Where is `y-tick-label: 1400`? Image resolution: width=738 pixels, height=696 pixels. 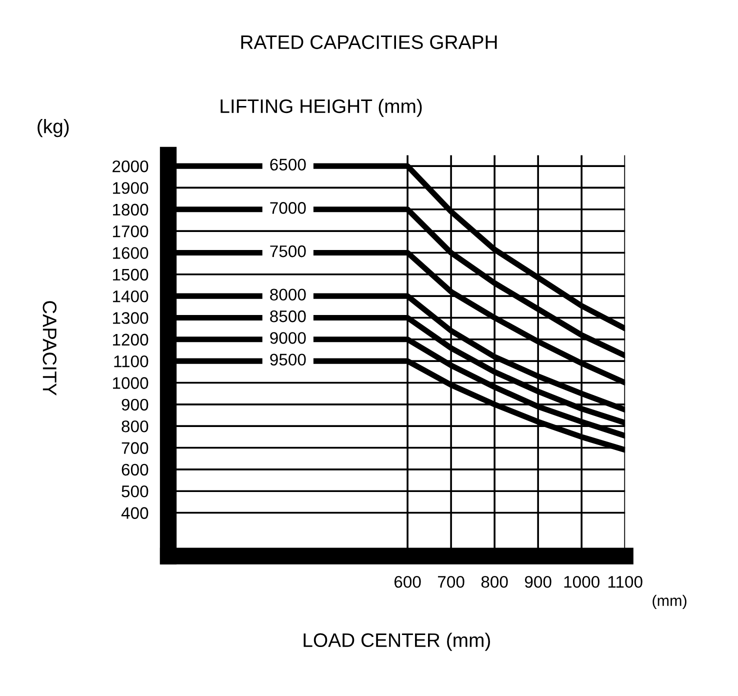 y-tick-label: 1400 is located at coordinates (130, 296).